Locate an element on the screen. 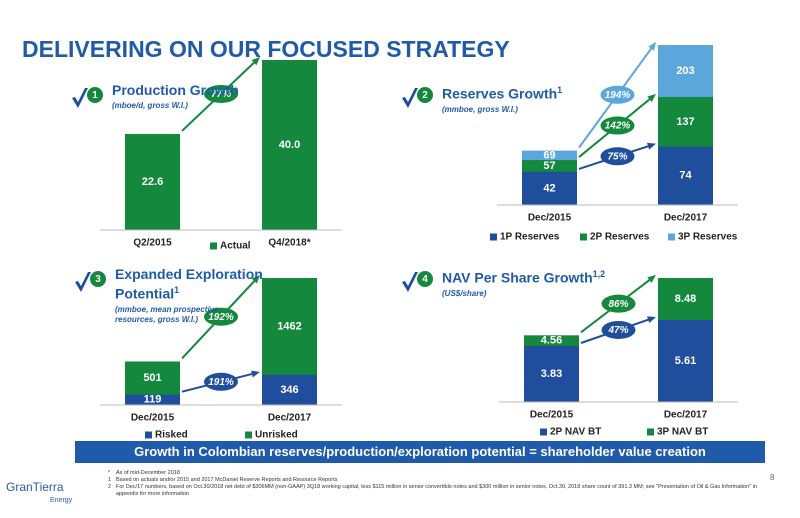 Image resolution: width=800 pixels, height=518 pixels. legend-label: Risked is located at coordinates (171, 435).